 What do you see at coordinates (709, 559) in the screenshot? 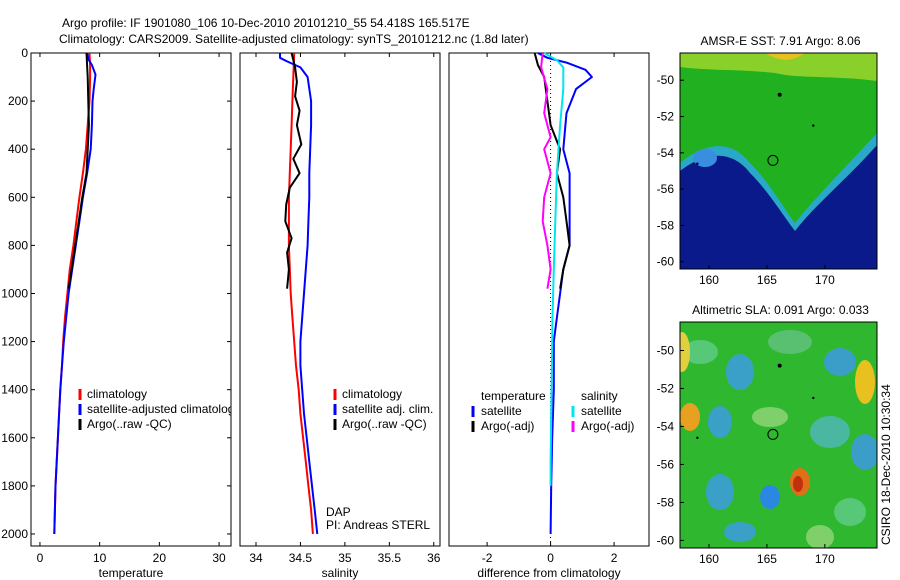
I see `sla_map-xtick-label: 160` at bounding box center [709, 559].